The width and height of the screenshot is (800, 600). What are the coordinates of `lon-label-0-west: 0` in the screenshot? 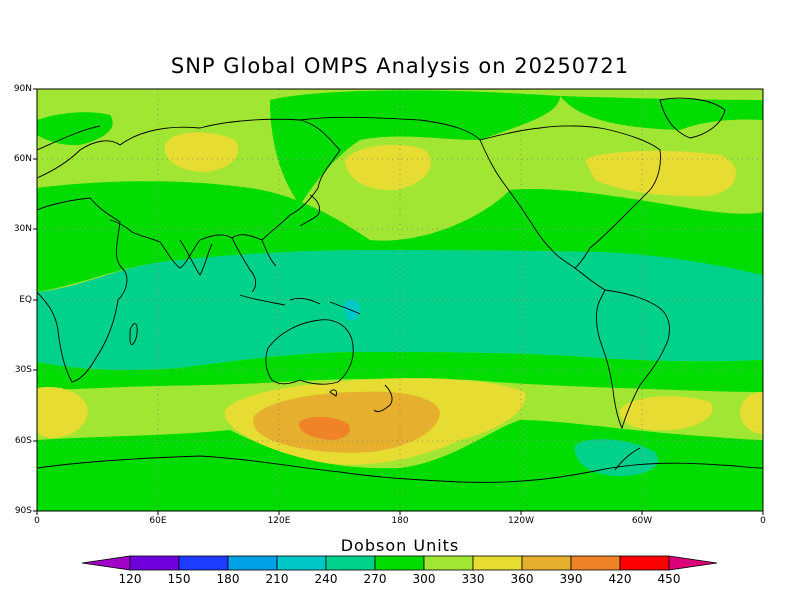 It's located at (37, 521).